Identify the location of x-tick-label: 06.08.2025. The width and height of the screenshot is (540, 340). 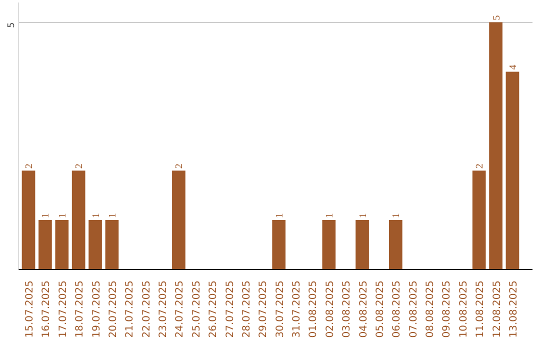
(397, 309).